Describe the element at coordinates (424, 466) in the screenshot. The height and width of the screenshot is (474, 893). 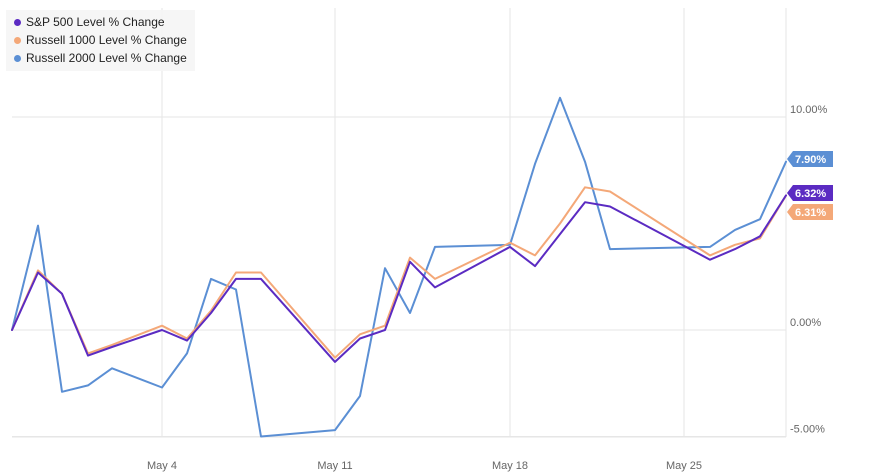
I see `x-axis-ticks: May 4 May 11 May 18 May 25` at that location.